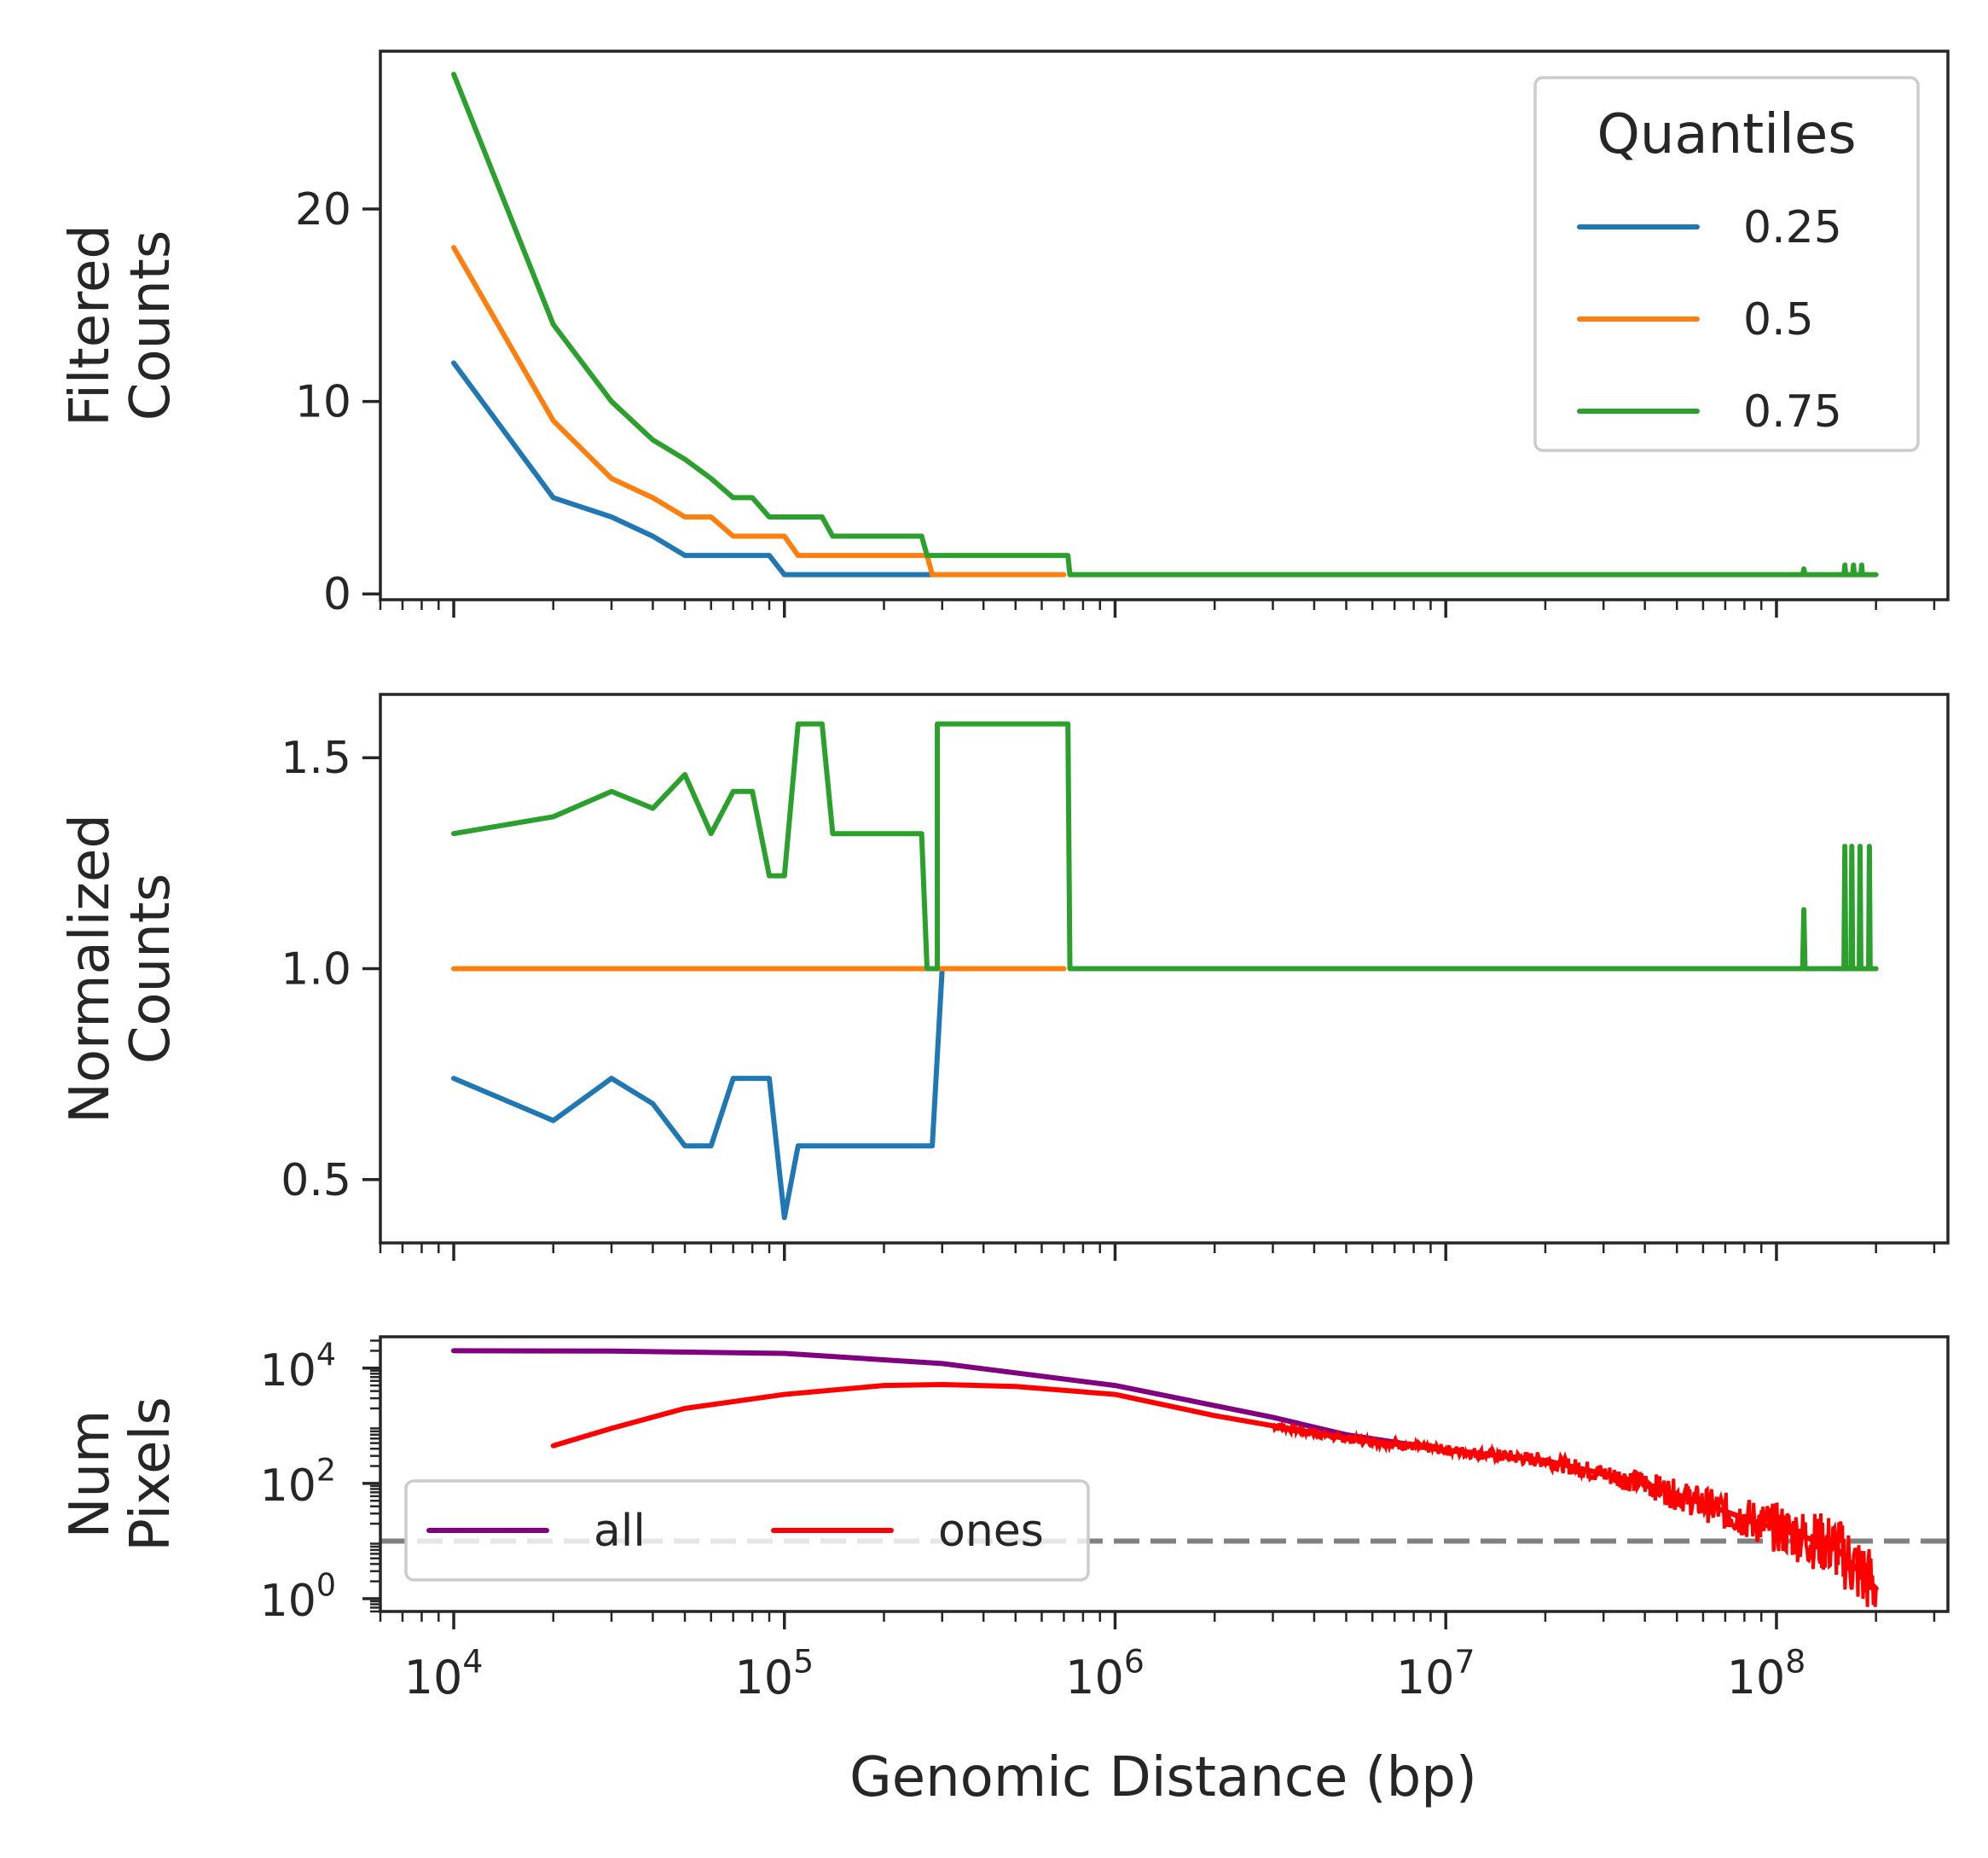 Image resolution: width=1988 pixels, height=1858 pixels. What do you see at coordinates (1793, 228) in the screenshot?
I see `legend-label: 0.25` at bounding box center [1793, 228].